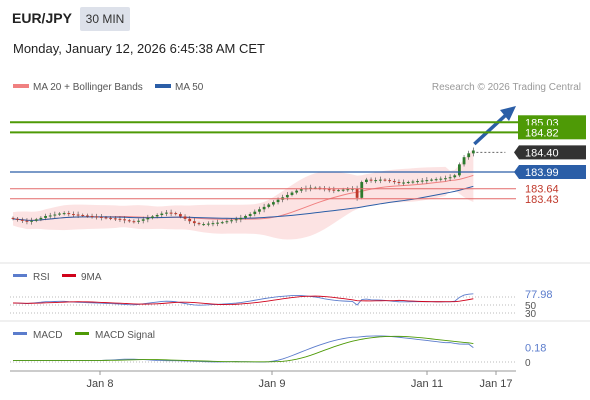 This screenshot has height=400, width=590. Describe the element at coordinates (508, 113) in the screenshot. I see `target-arrow-head` at that location.